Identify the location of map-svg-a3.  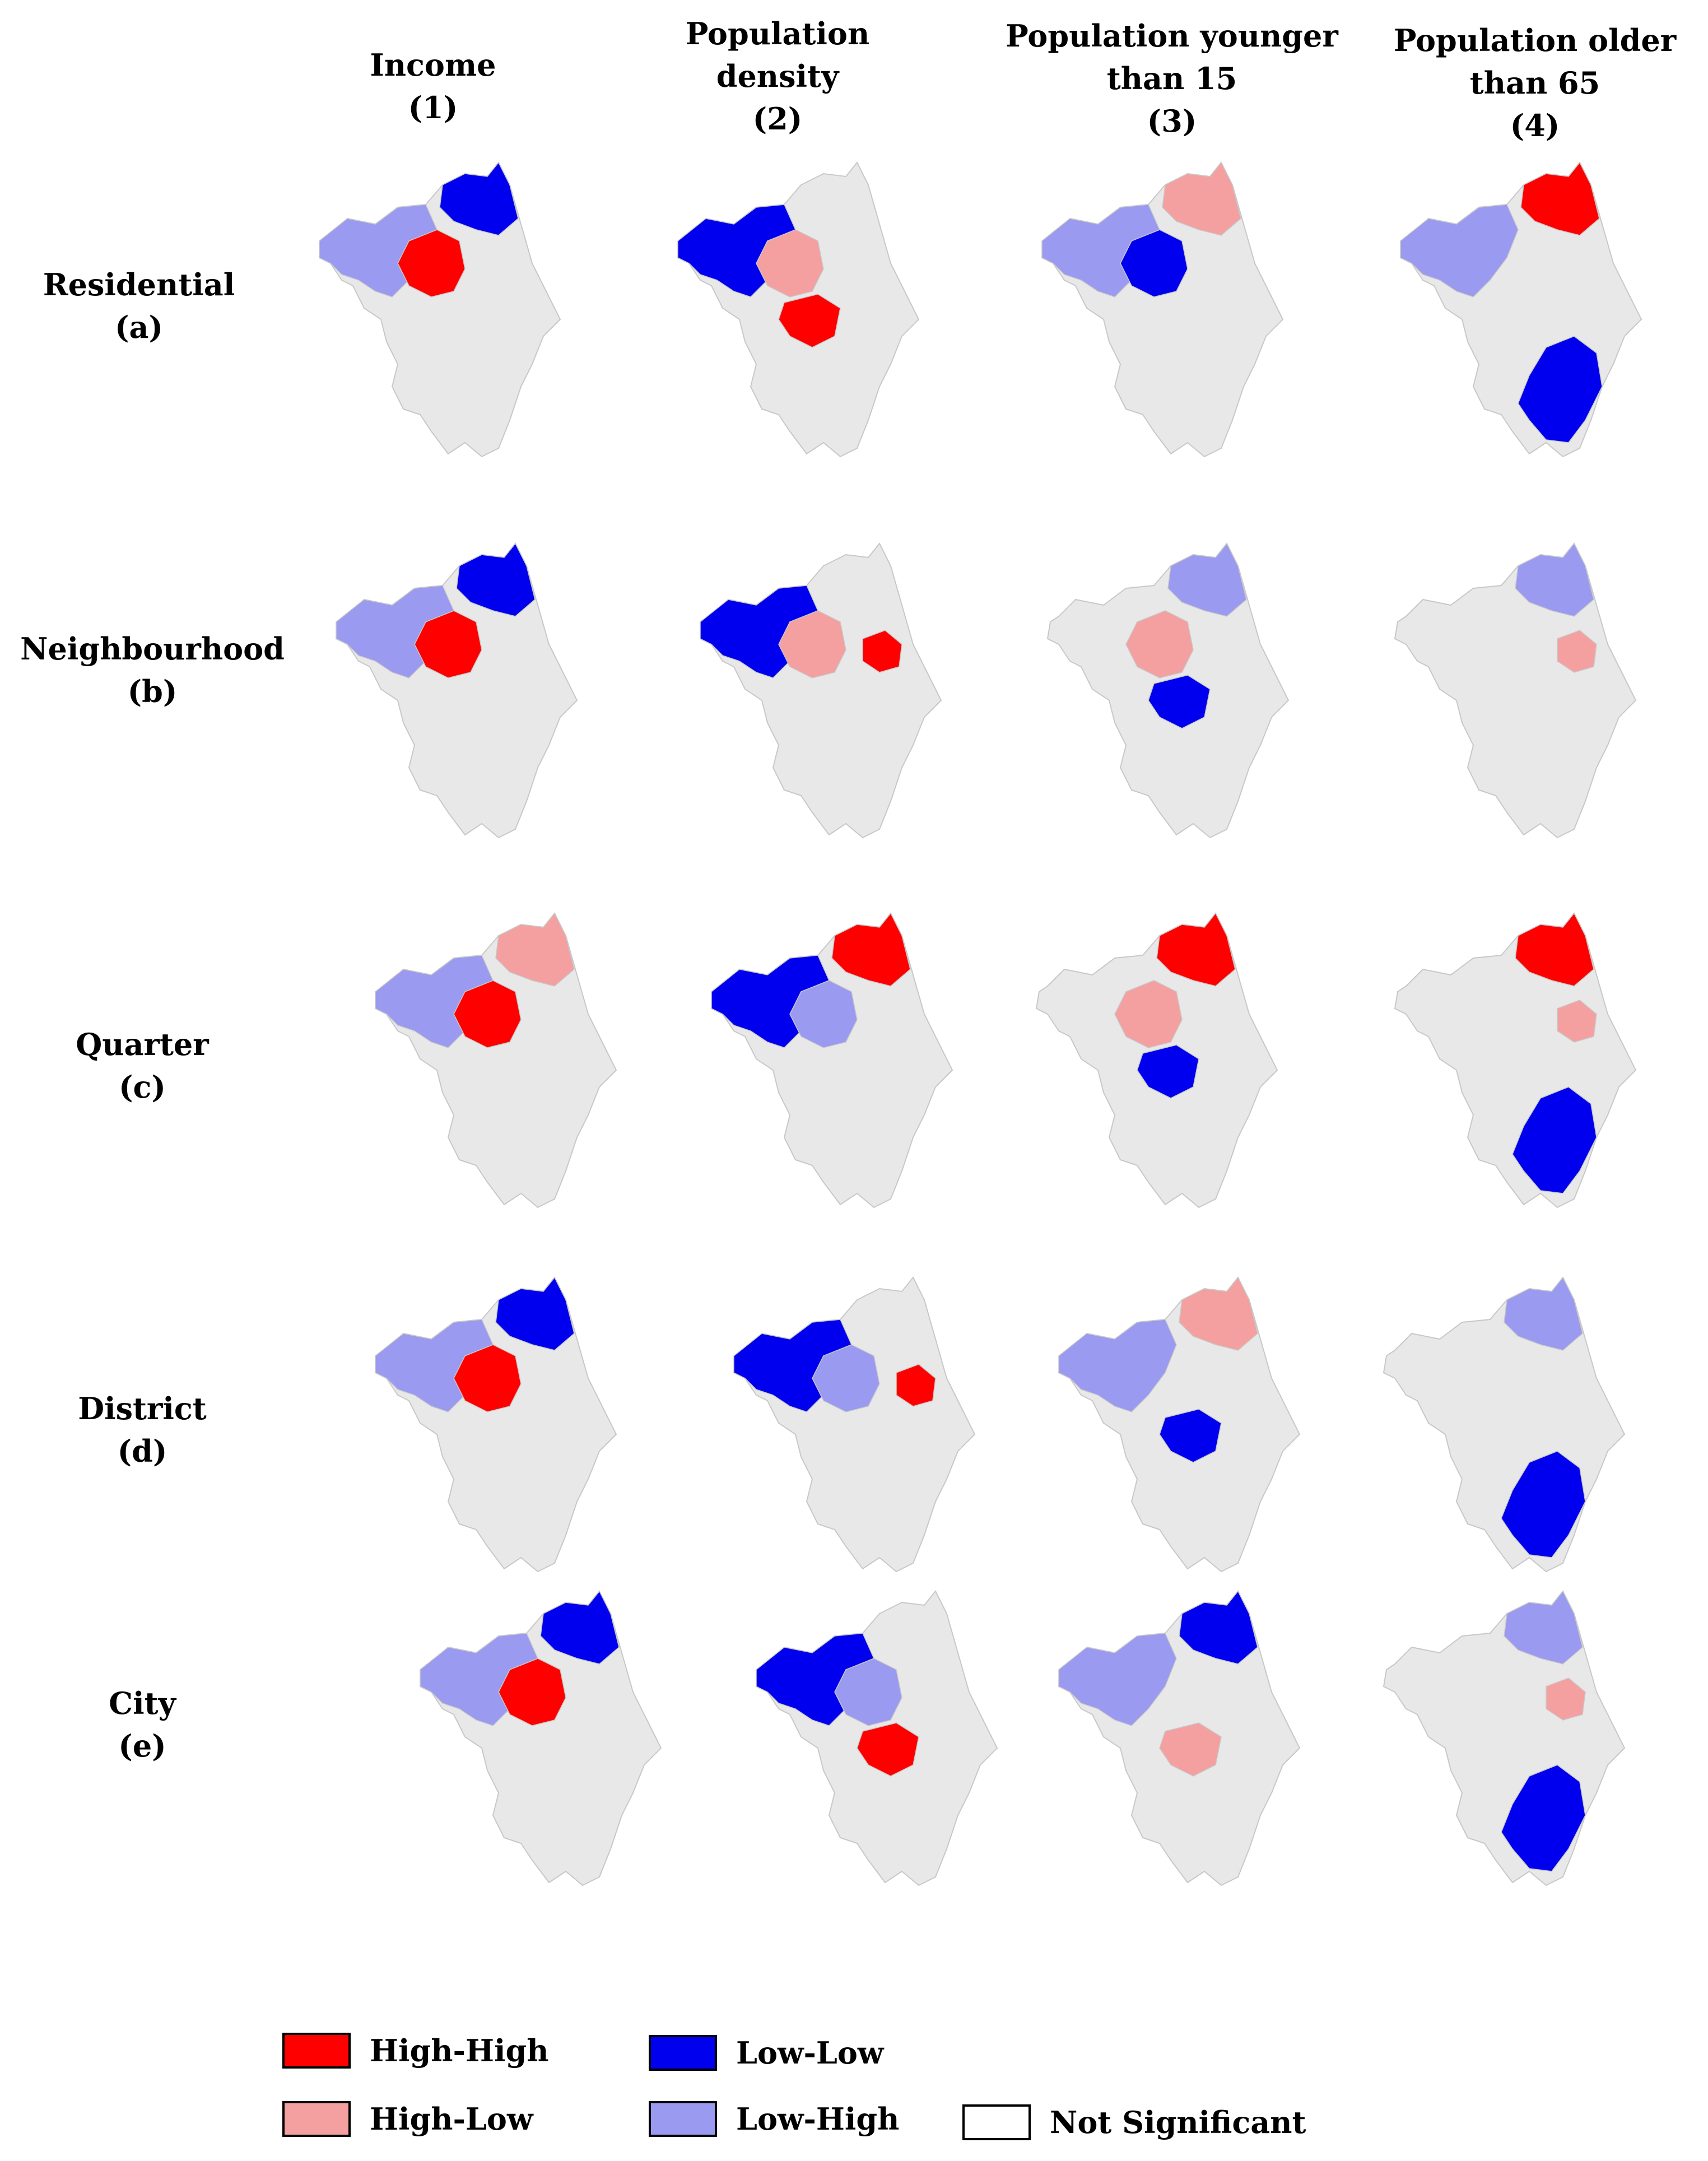
(1162, 309).